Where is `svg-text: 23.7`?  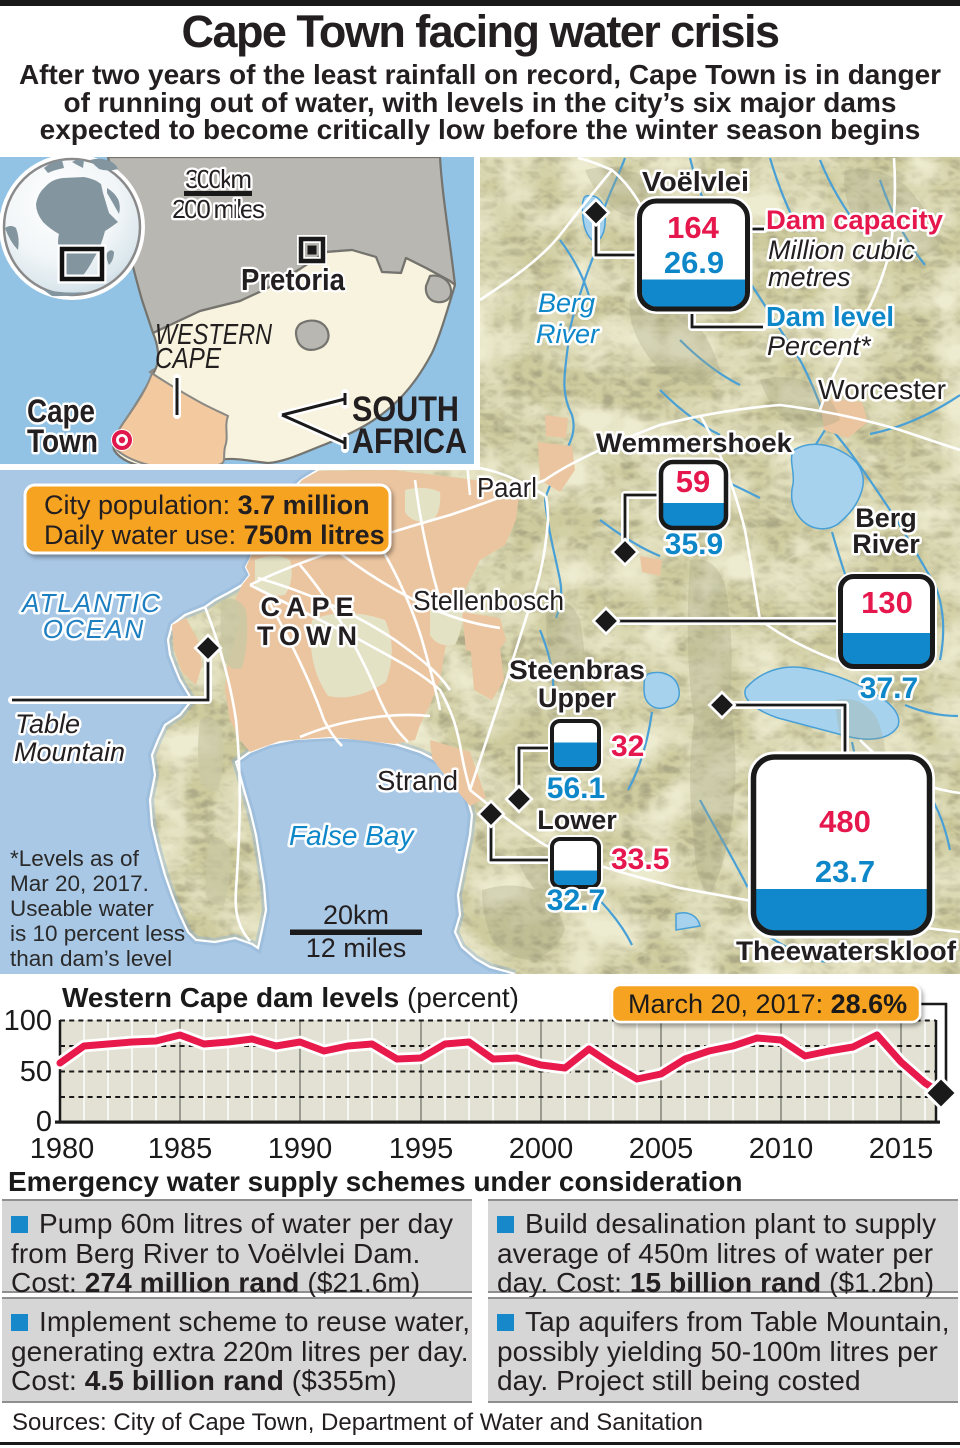 svg-text: 23.7 is located at coordinates (845, 871).